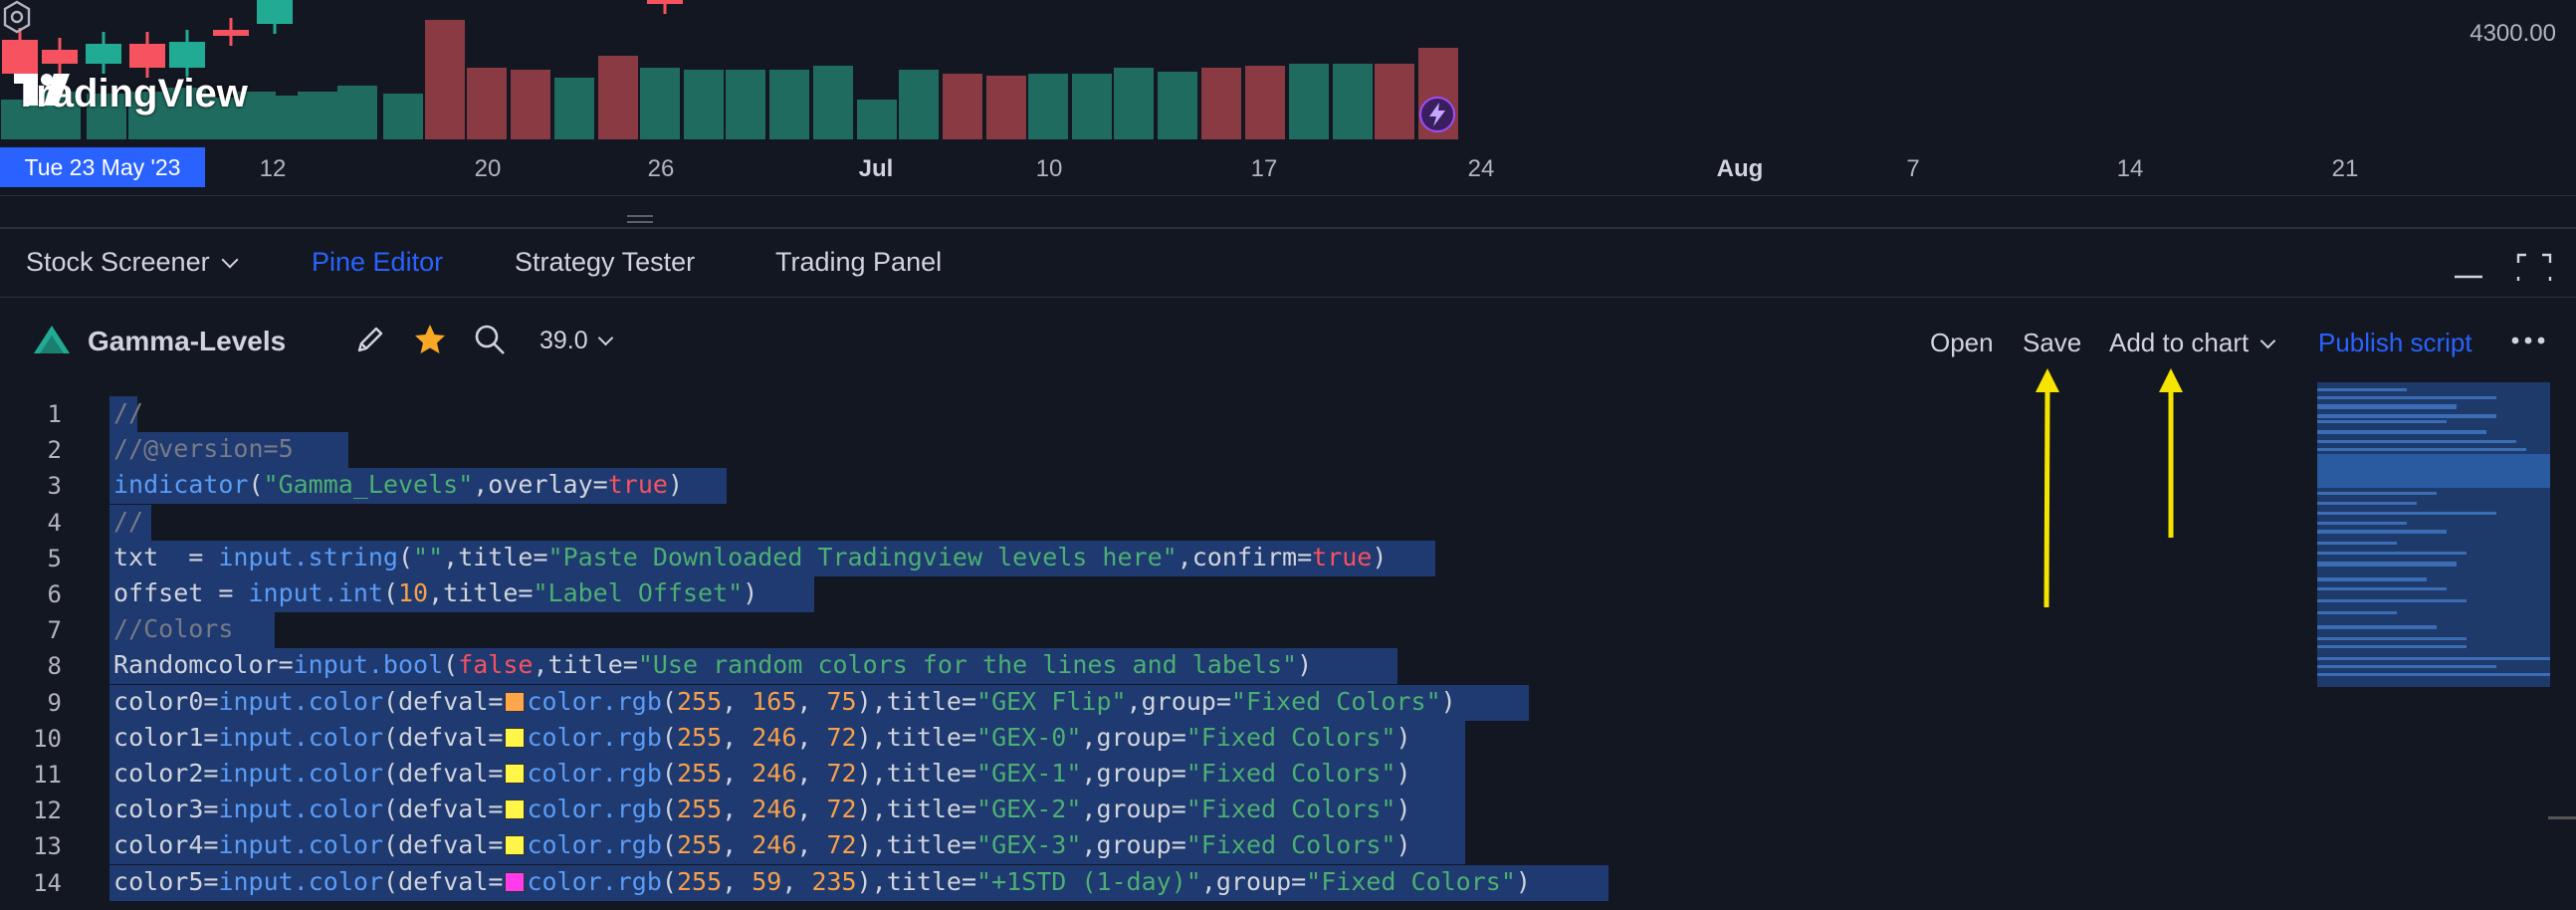 This screenshot has height=910, width=2576. I want to click on open-button: Open, so click(1962, 342).